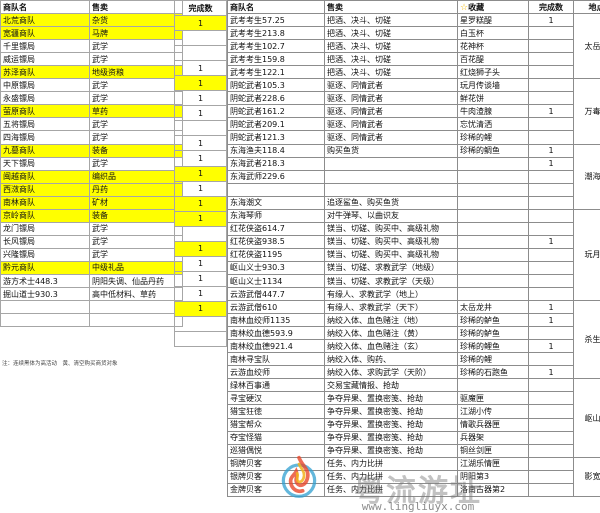  I want to click on left-cell-sell: 中级礼品, so click(136, 267).